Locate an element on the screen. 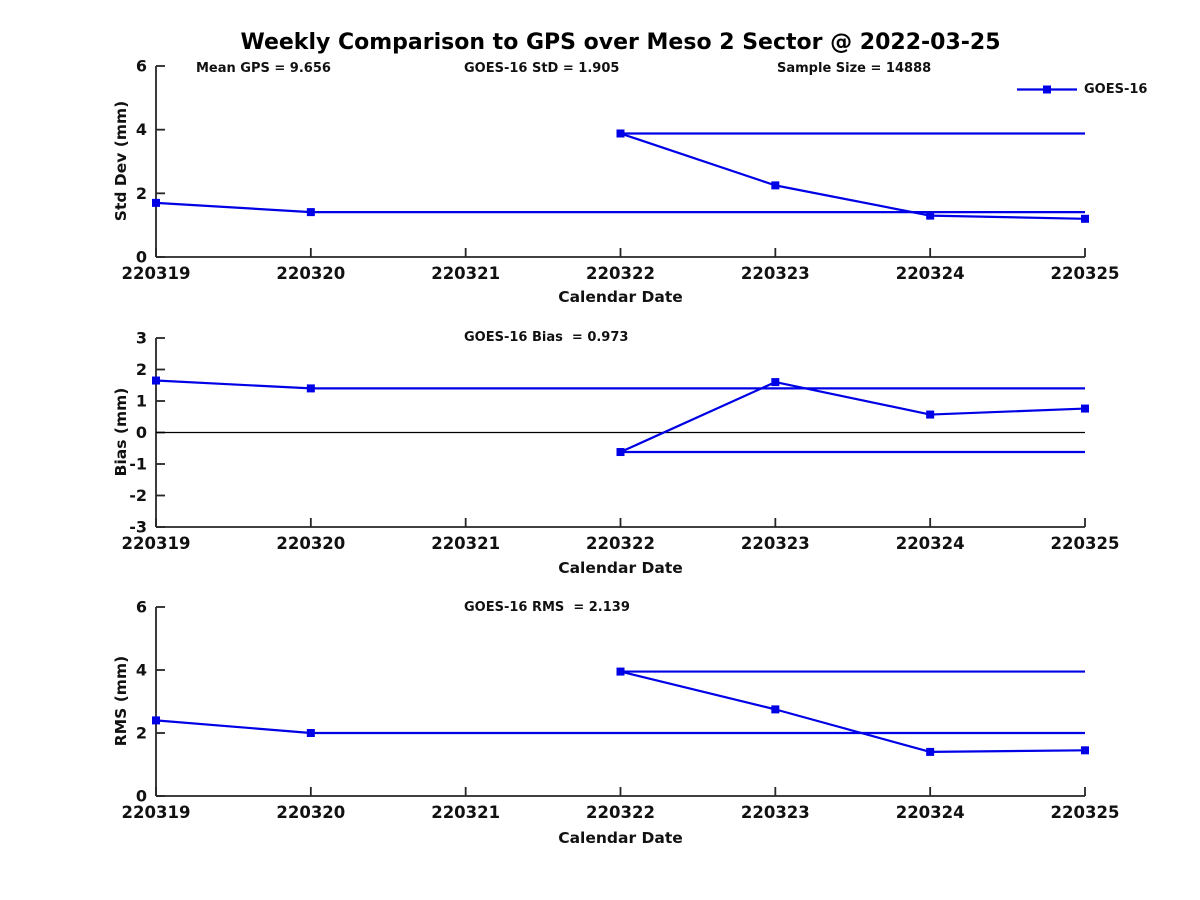  legend-square-marker-icon is located at coordinates (1047, 89).